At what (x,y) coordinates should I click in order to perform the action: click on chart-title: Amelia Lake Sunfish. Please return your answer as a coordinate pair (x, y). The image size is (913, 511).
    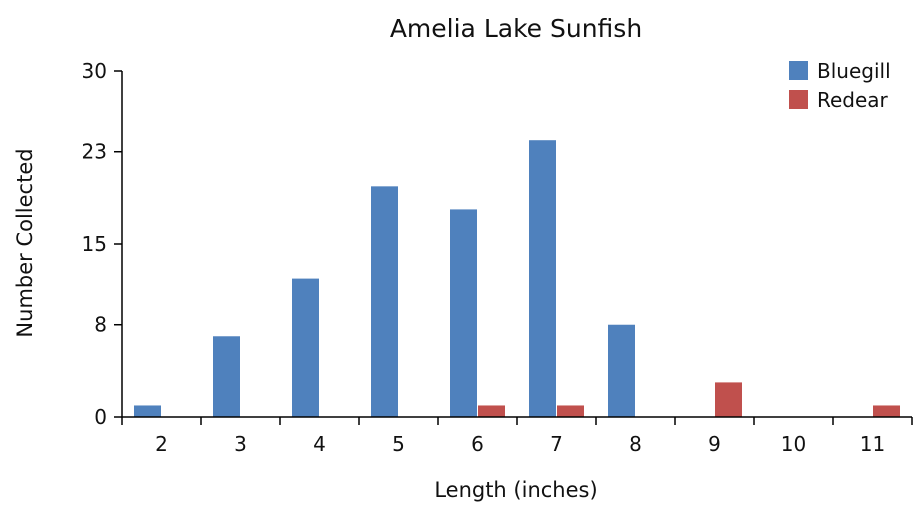
    Looking at the image, I should click on (516, 28).